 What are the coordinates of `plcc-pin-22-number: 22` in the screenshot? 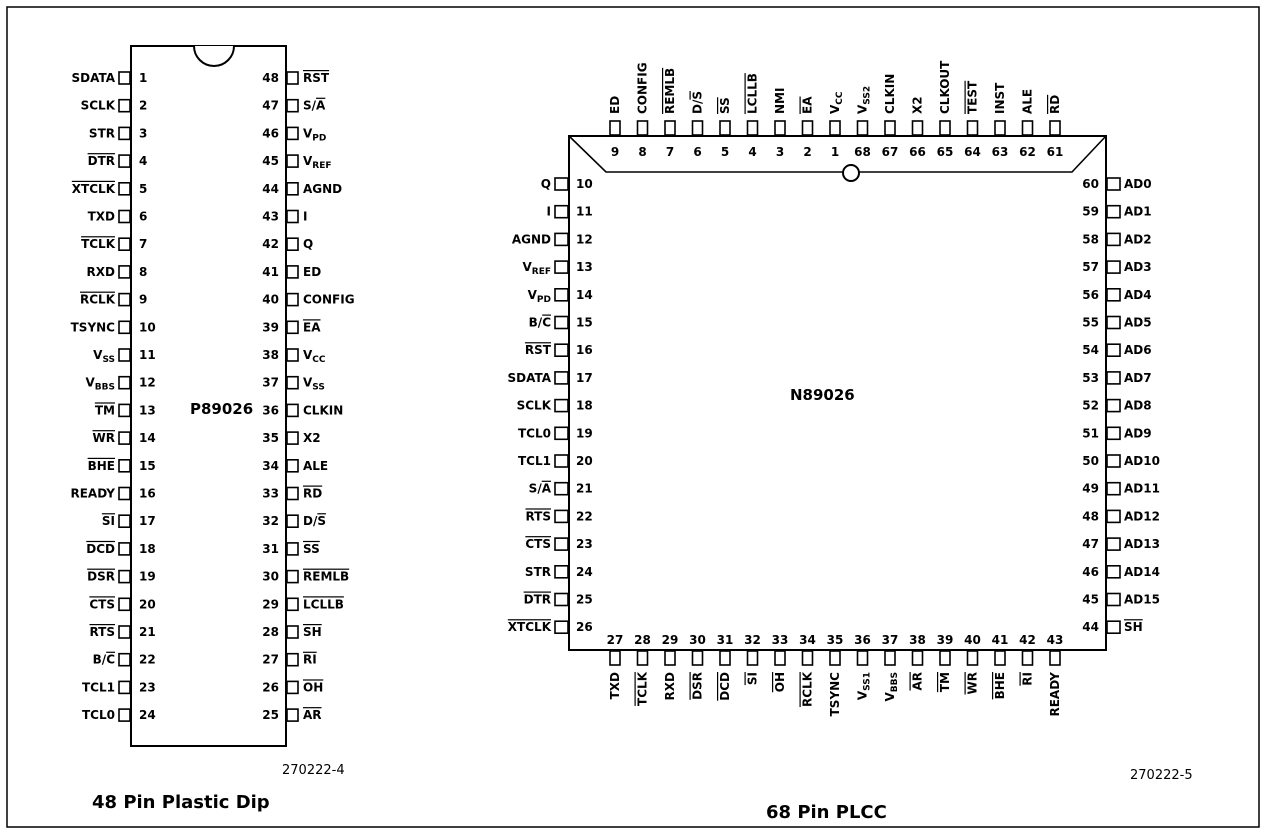 It's located at (584, 516).